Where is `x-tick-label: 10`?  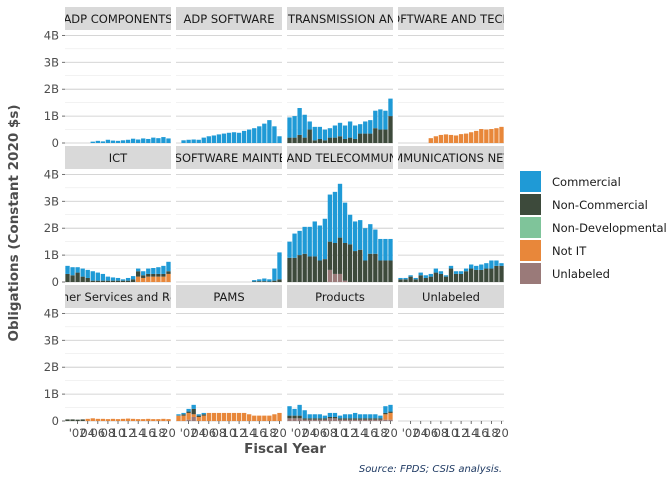 x-tick-label: 10 is located at coordinates (229, 433).